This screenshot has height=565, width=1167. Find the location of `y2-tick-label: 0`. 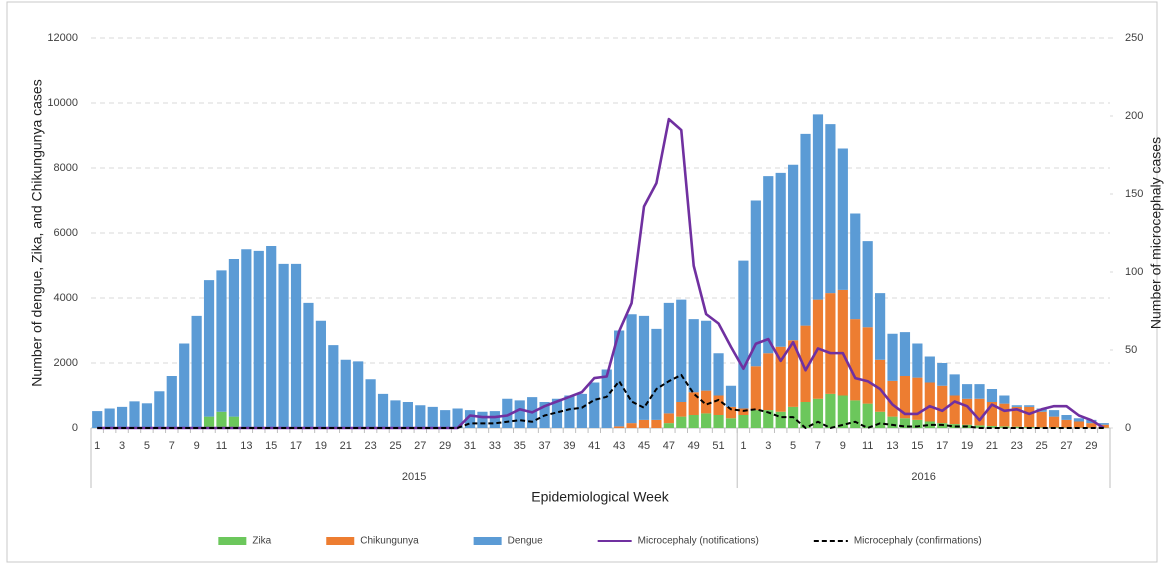

y2-tick-label: 0 is located at coordinates (1128, 428).